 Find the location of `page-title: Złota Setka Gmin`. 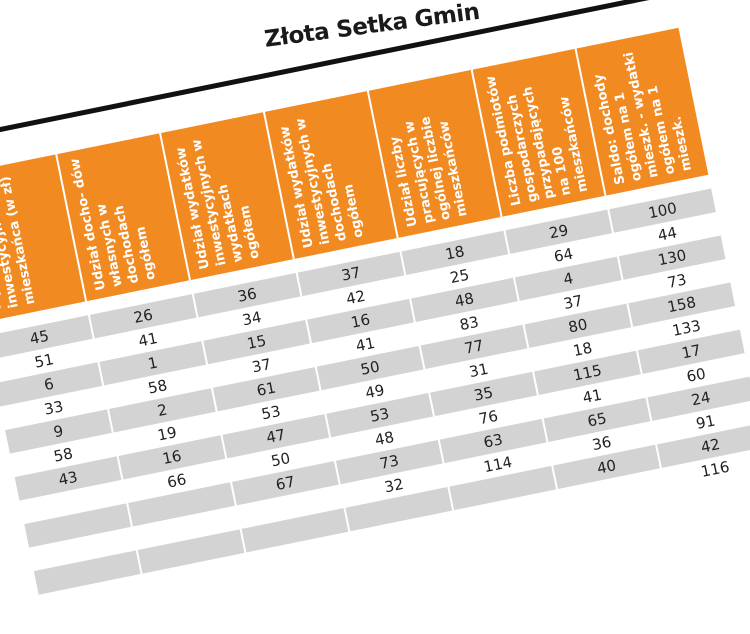

page-title: Złota Setka Gmin is located at coordinates (371, 26).